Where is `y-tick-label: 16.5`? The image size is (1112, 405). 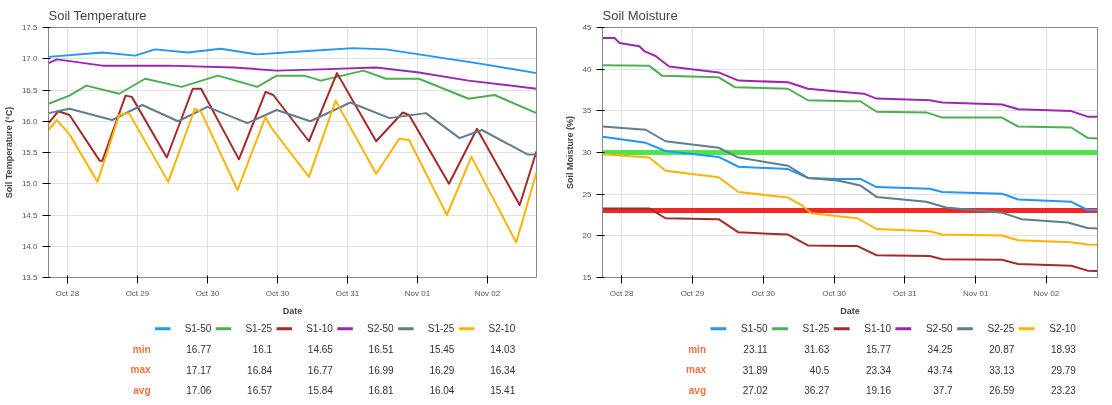 y-tick-label: 16.5 is located at coordinates (30, 90).